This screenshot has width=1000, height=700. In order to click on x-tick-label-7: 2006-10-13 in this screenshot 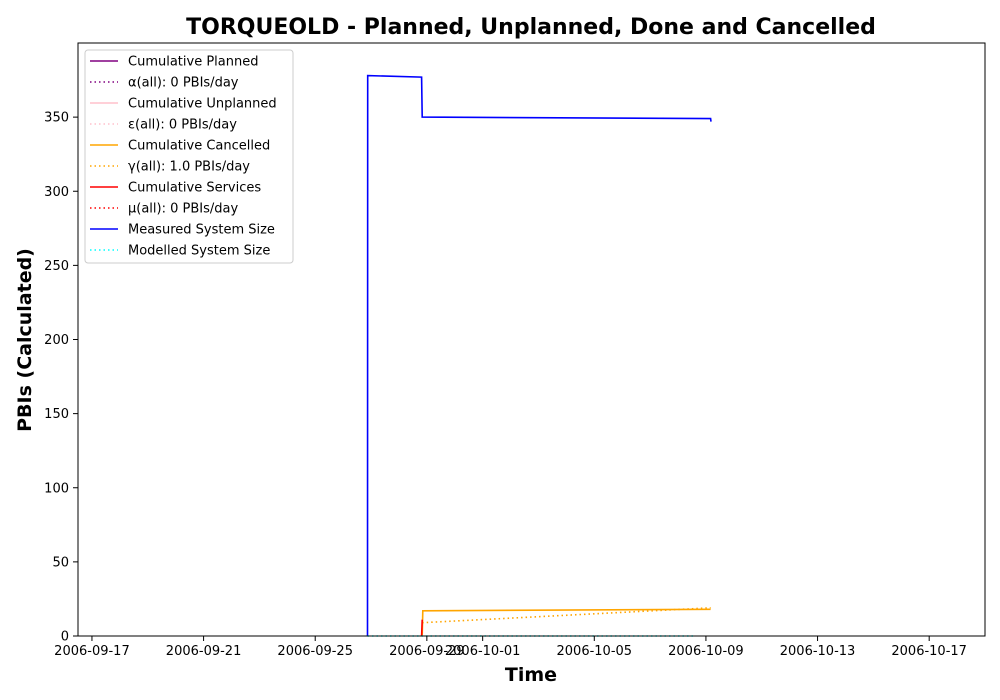, I will do `click(818, 651)`.